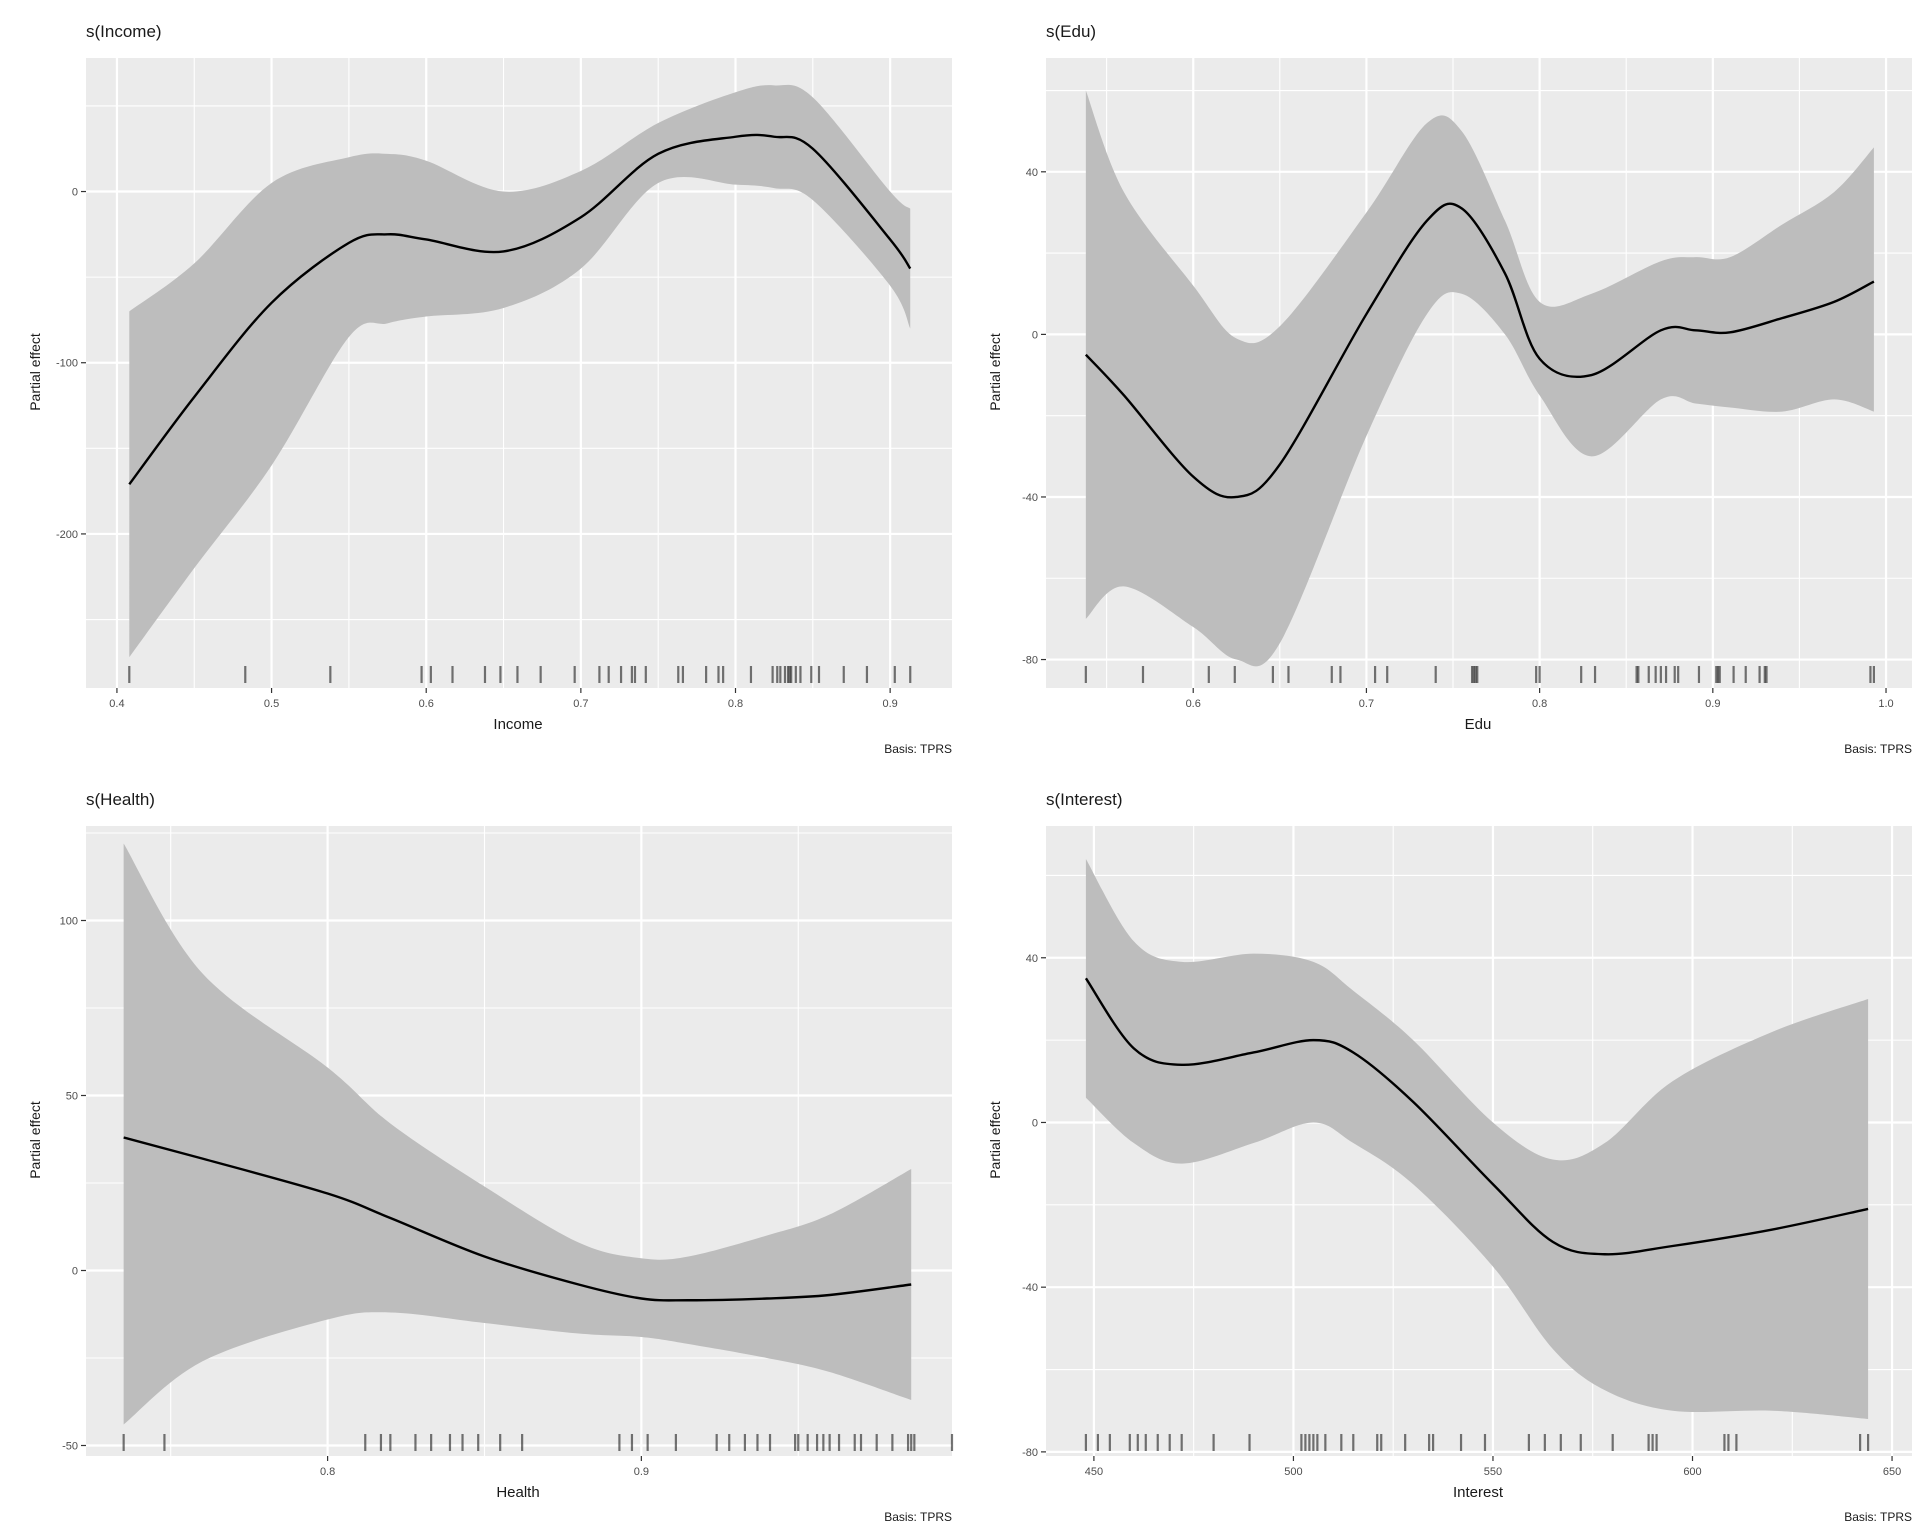 This screenshot has width=1920, height=1536. Describe the element at coordinates (1084, 799) in the screenshot. I see `panel-title: s(Interest)` at that location.